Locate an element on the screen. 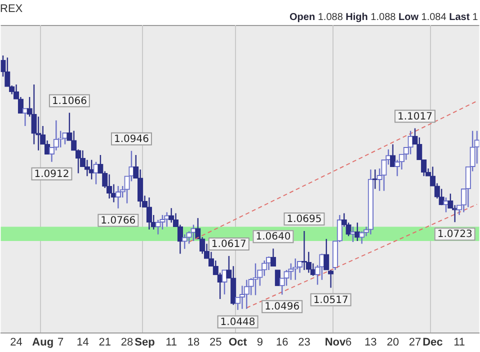 This screenshot has height=352, width=480. text: 1.0695 is located at coordinates (304, 220).